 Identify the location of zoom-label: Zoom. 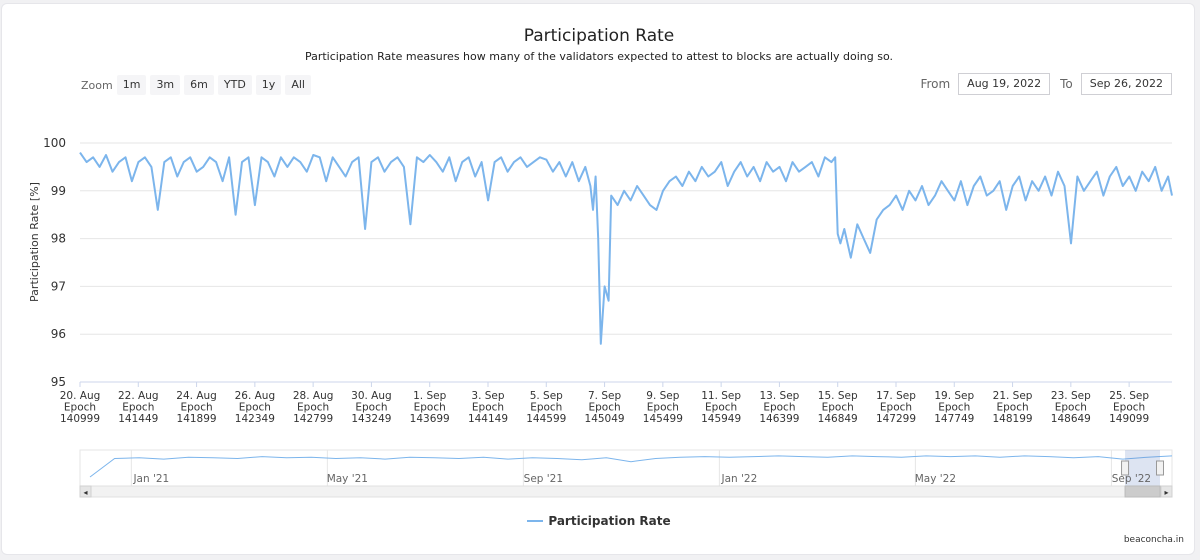
(97, 85).